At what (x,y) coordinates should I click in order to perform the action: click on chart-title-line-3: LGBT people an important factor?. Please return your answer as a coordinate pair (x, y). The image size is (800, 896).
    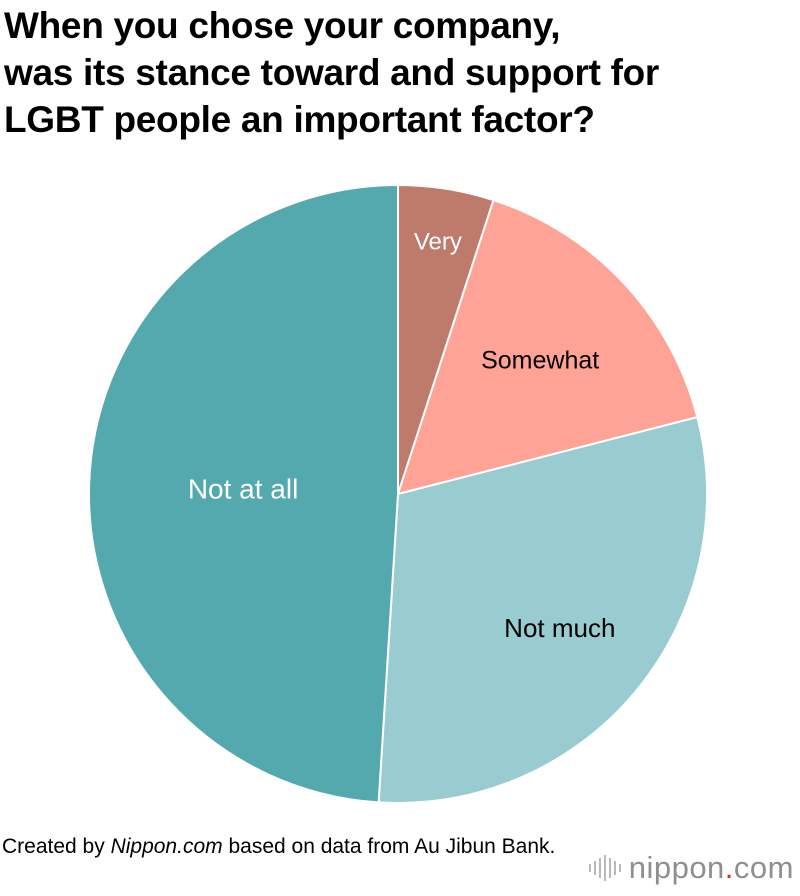
    Looking at the image, I should click on (299, 119).